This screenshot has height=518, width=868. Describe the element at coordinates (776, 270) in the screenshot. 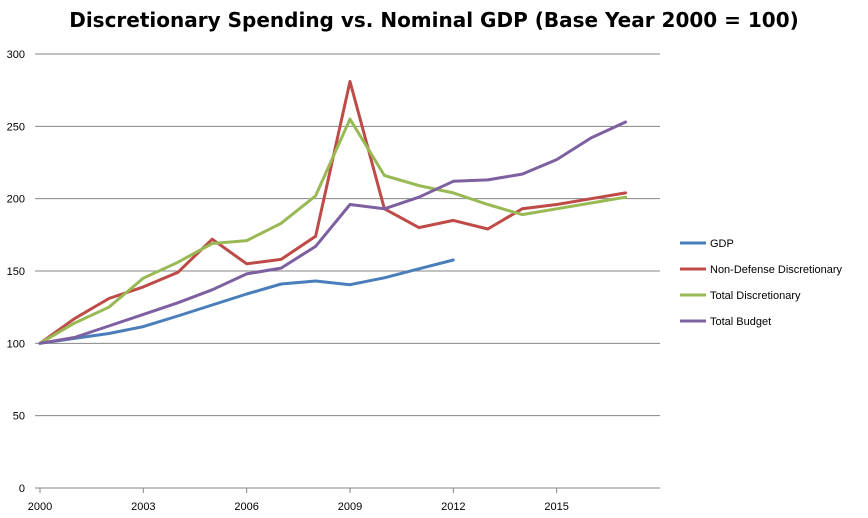

I see `legend-label: Non-Defense Discretionary` at that location.